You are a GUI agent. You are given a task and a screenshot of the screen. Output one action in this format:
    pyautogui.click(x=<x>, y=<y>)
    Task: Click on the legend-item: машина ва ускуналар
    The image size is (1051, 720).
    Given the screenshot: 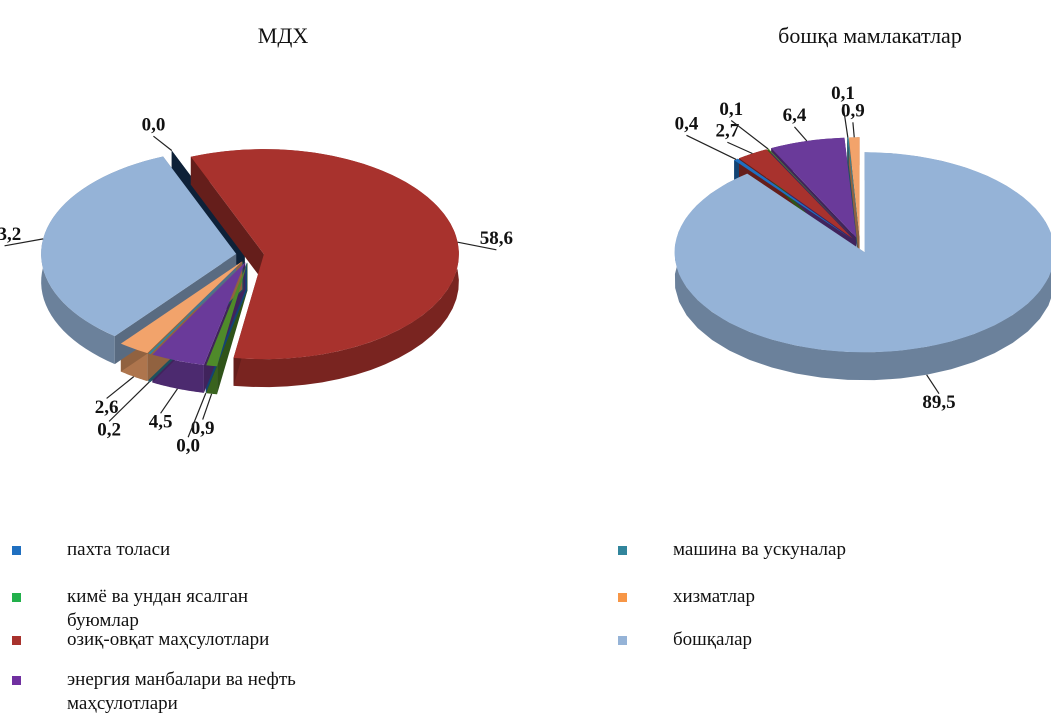 What is the action you would take?
    pyautogui.click(x=808, y=550)
    